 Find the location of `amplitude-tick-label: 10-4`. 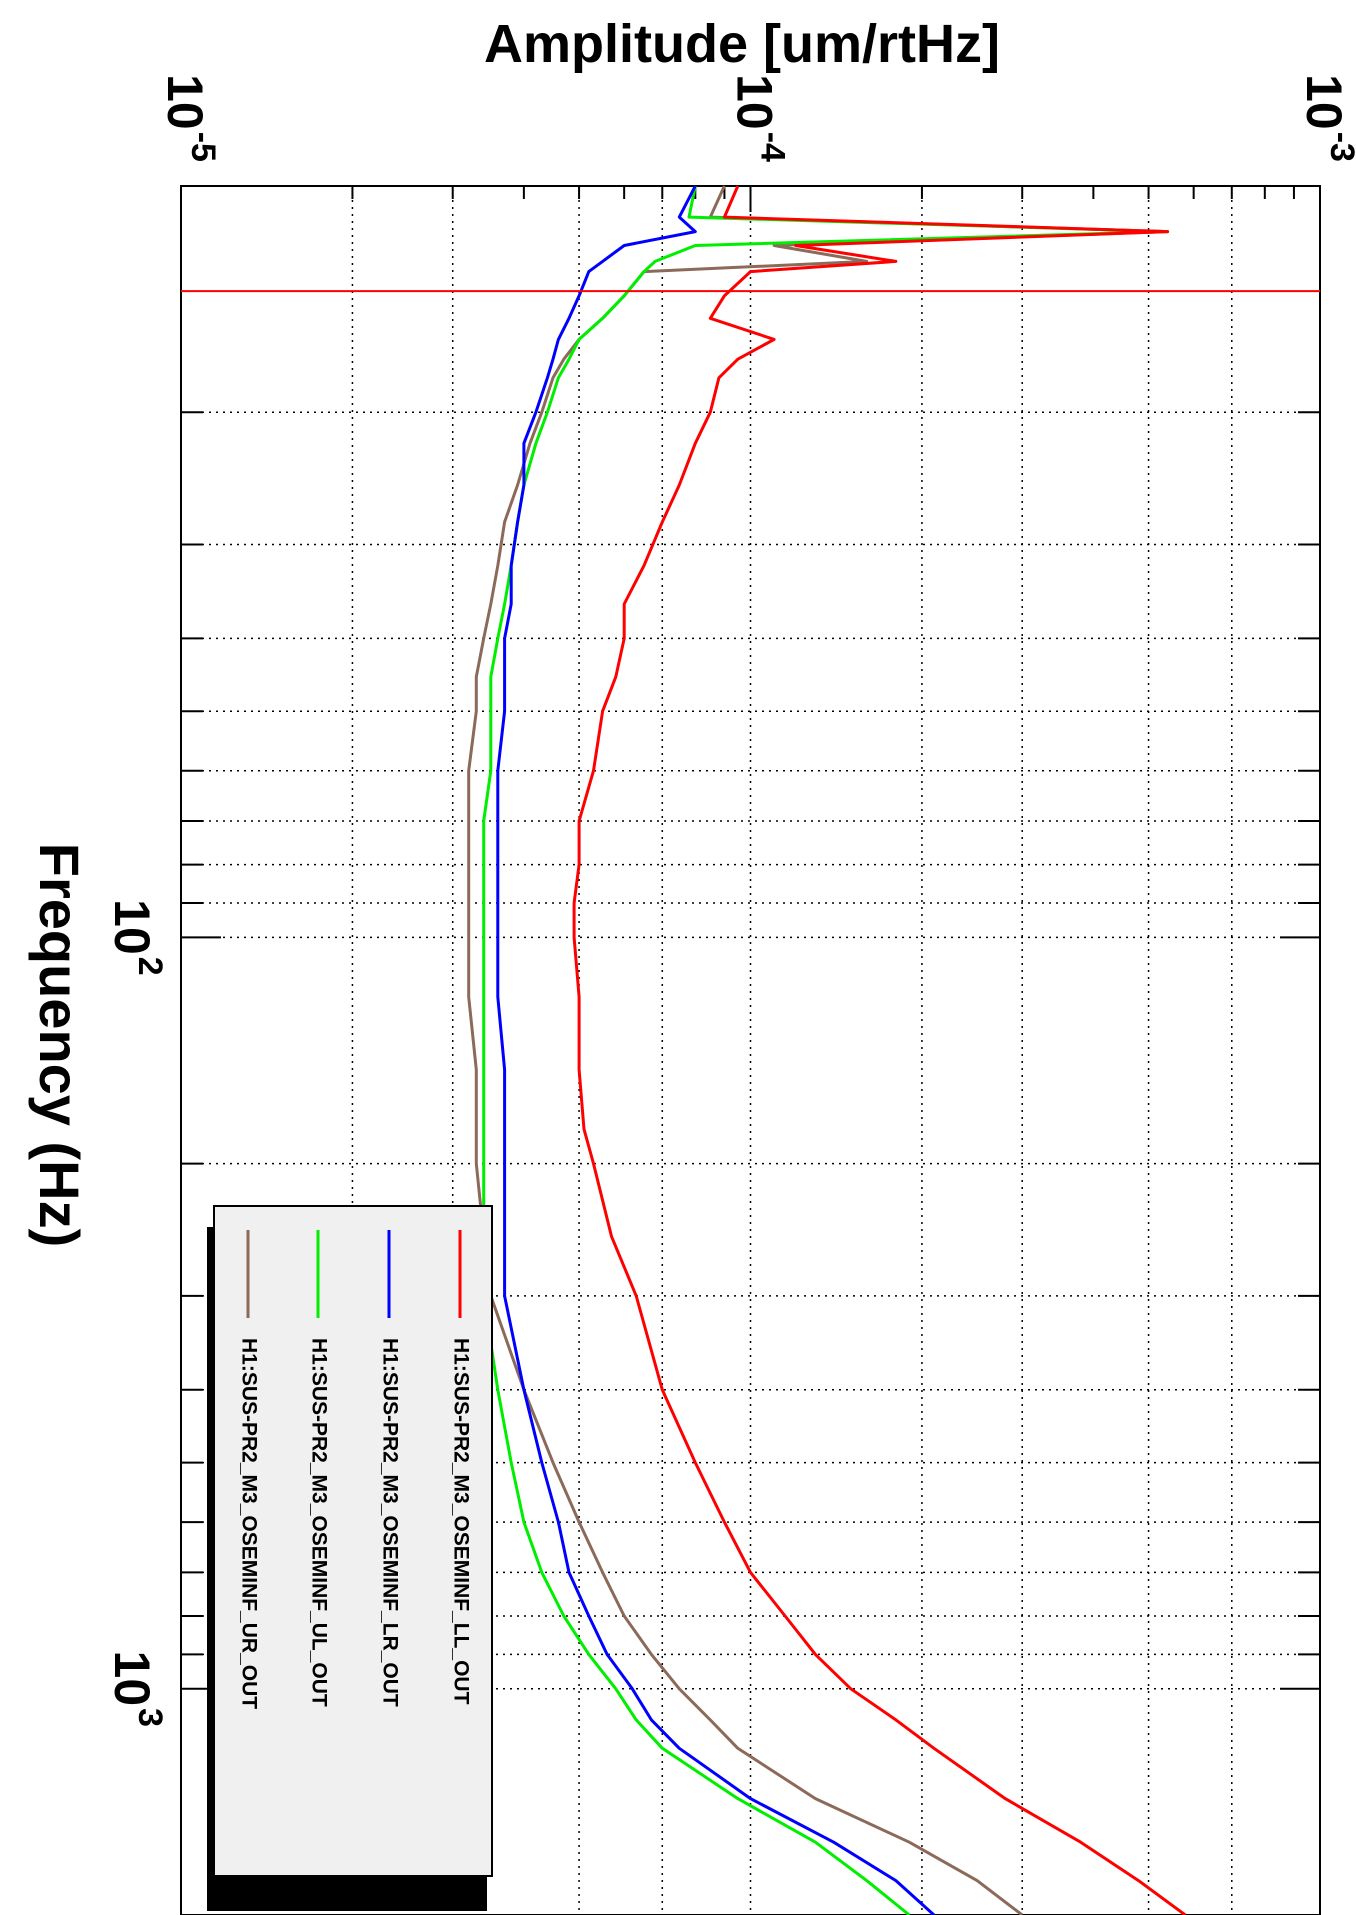

amplitude-tick-label: 10-4 is located at coordinates (758, 118).